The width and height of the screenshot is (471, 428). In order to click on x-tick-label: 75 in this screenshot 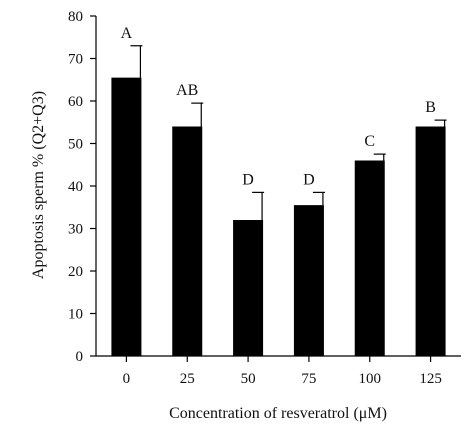, I will do `click(308, 379)`.